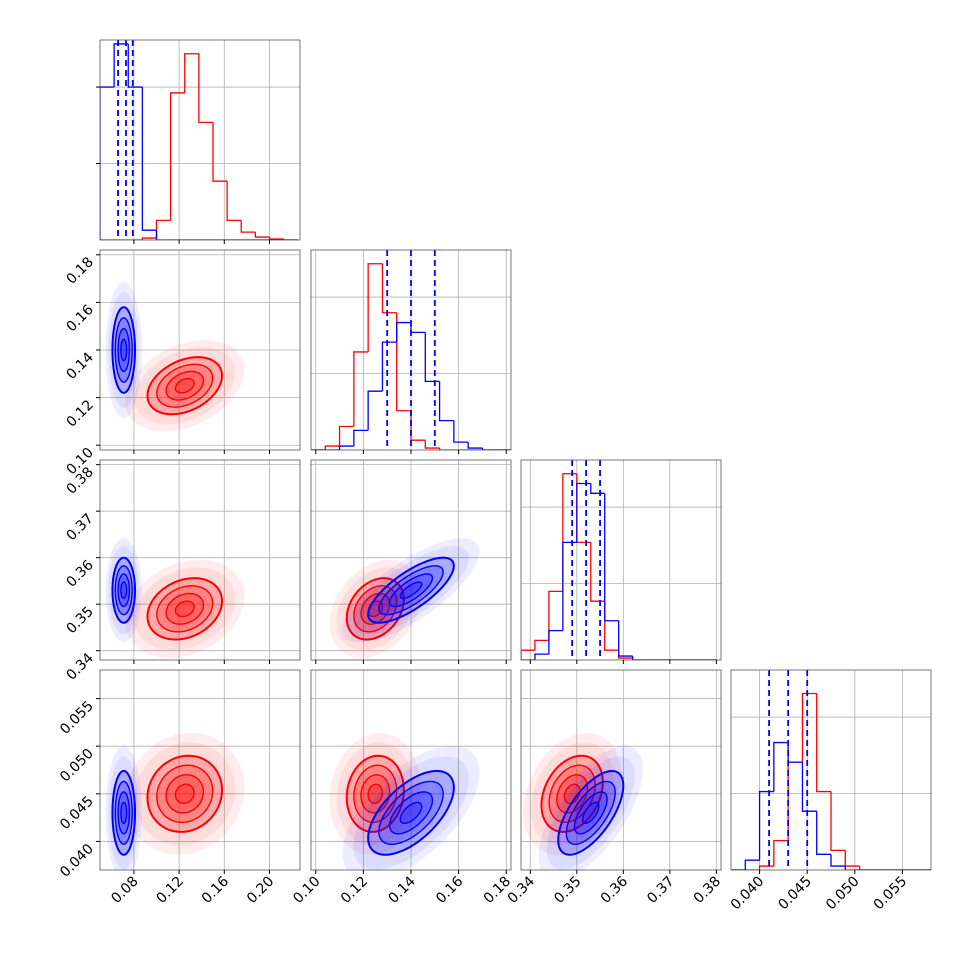 The height and width of the screenshot is (970, 970). What do you see at coordinates (77, 718) in the screenshot?
I see `y-tick-label: 0.055` at bounding box center [77, 718].